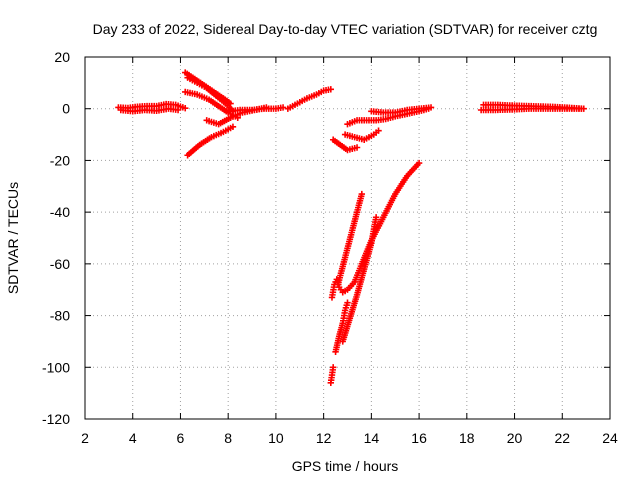  What do you see at coordinates (361, 135) in the screenshot?
I see `series-seg11` at bounding box center [361, 135].